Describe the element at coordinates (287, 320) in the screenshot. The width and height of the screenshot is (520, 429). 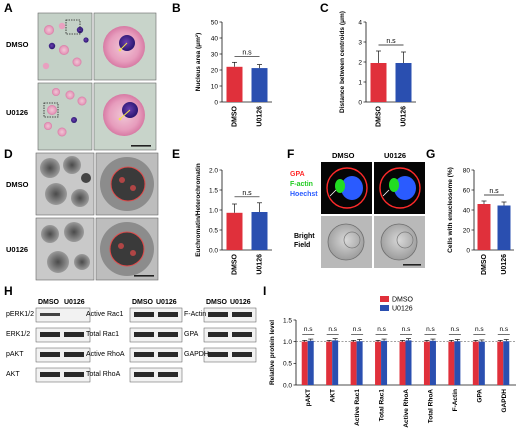
I see `y-tick-label-I-3: 1.5` at that location.